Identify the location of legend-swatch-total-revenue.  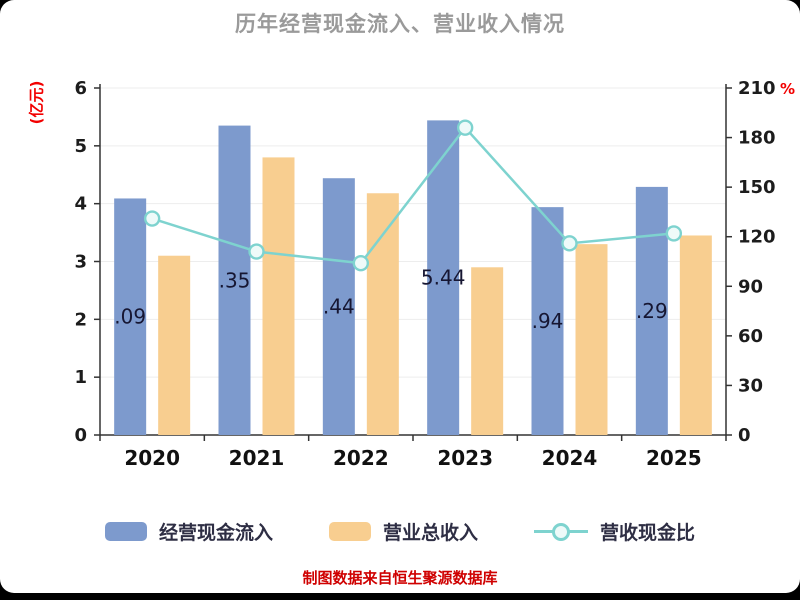
(349, 531).